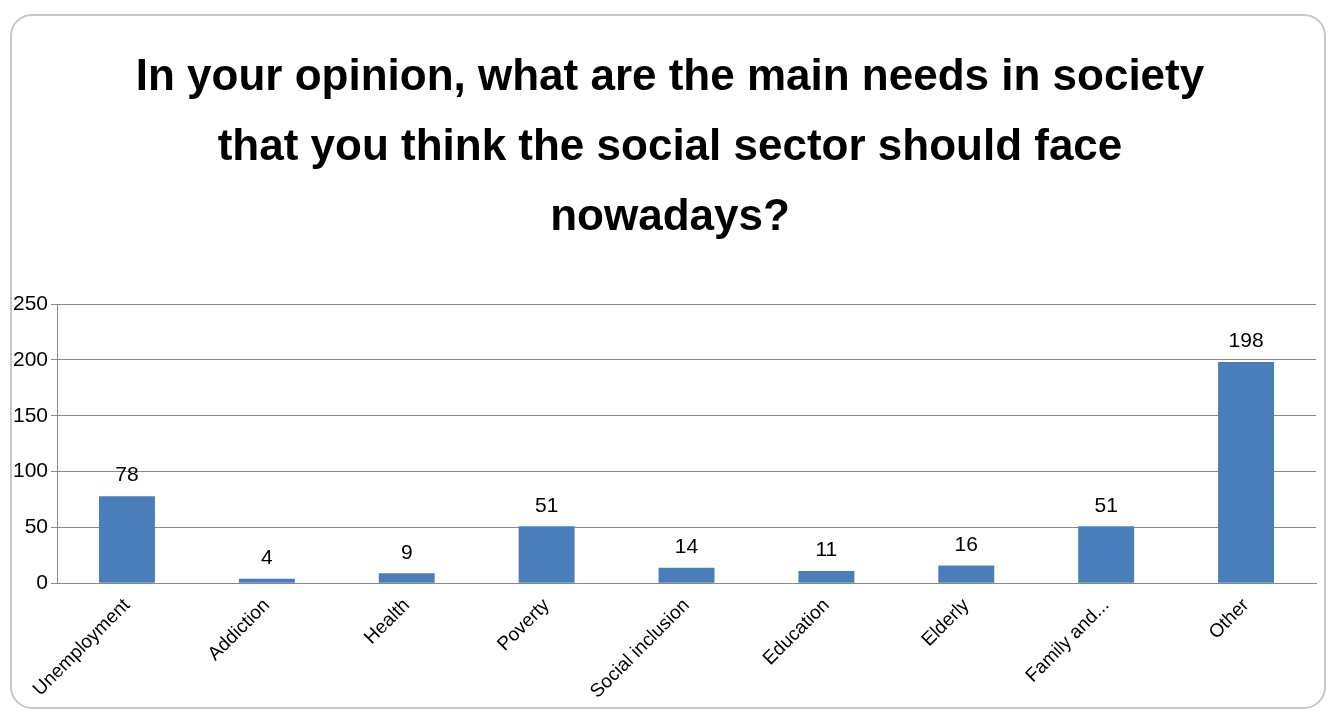  I want to click on y-tick-label: 50, so click(36, 526).